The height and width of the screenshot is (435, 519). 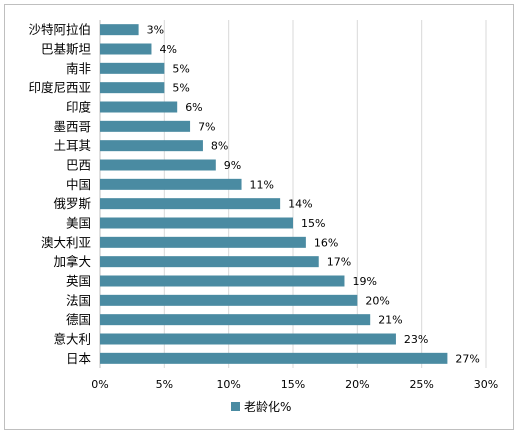 What do you see at coordinates (357, 384) in the screenshot?
I see `x-tick-label: 20%` at bounding box center [357, 384].